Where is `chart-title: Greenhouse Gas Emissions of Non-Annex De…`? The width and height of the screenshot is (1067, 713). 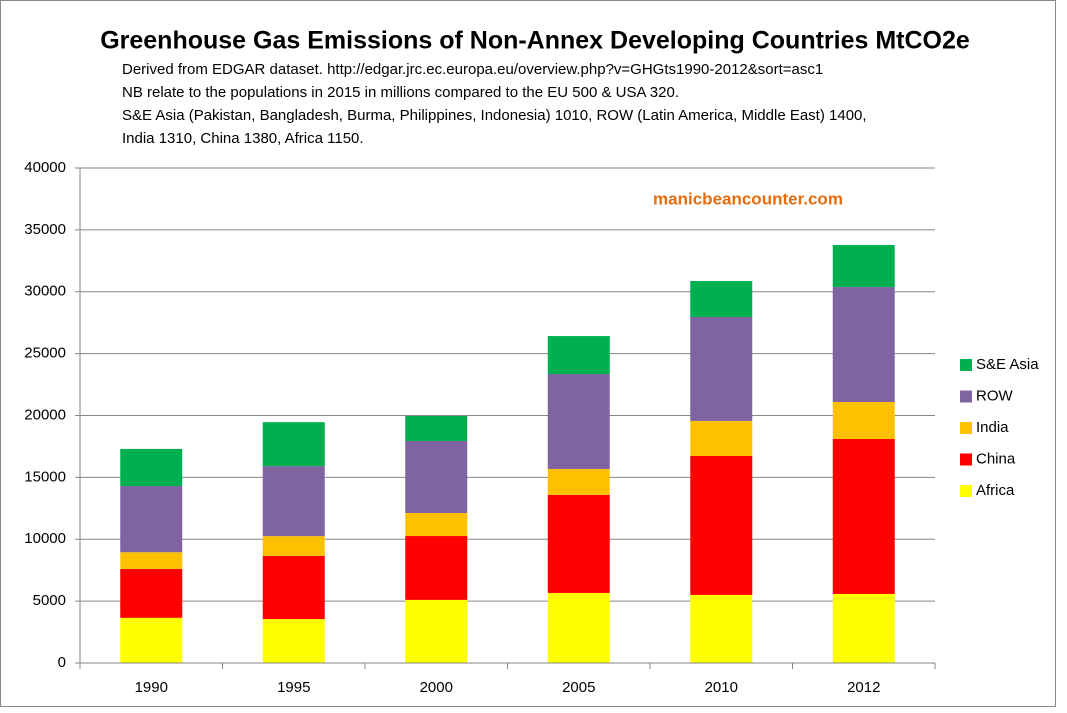 chart-title: Greenhouse Gas Emissions of Non-Annex De… is located at coordinates (535, 41).